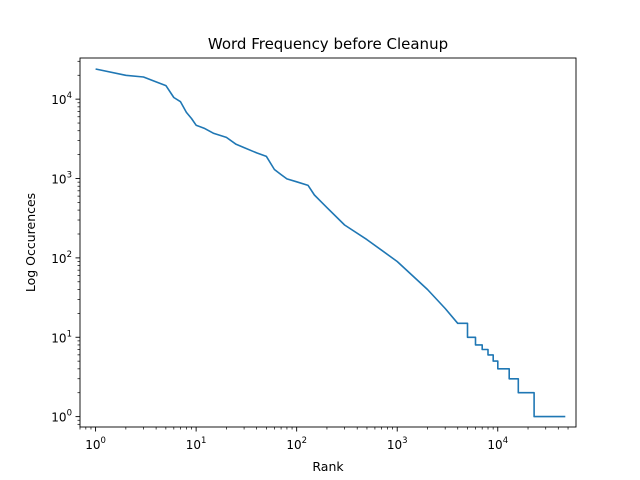 Image resolution: width=640 pixels, height=480 pixels. What do you see at coordinates (328, 466) in the screenshot?
I see `x-axis-title: Rank` at bounding box center [328, 466].